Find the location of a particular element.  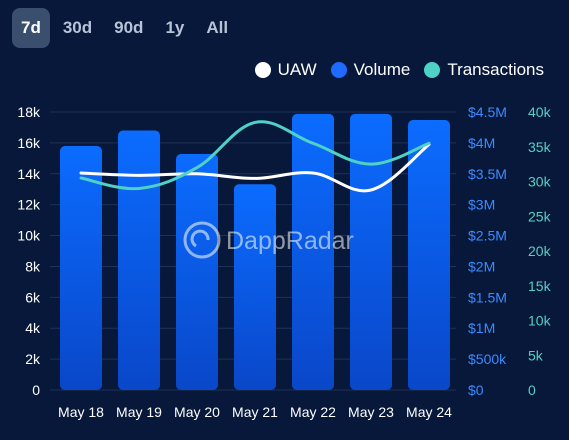

uaw-axis-tick: 18k is located at coordinates (29, 112).